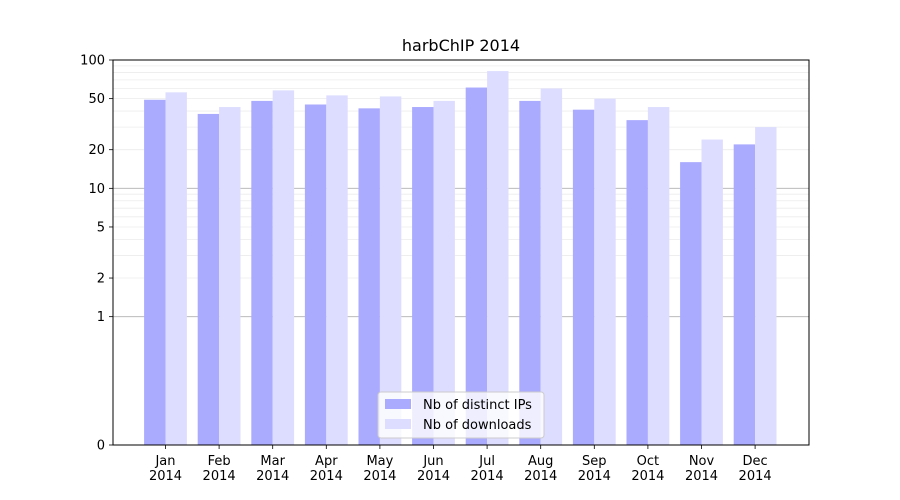 The image size is (900, 500). I want to click on y-tick-label: 5, so click(101, 227).